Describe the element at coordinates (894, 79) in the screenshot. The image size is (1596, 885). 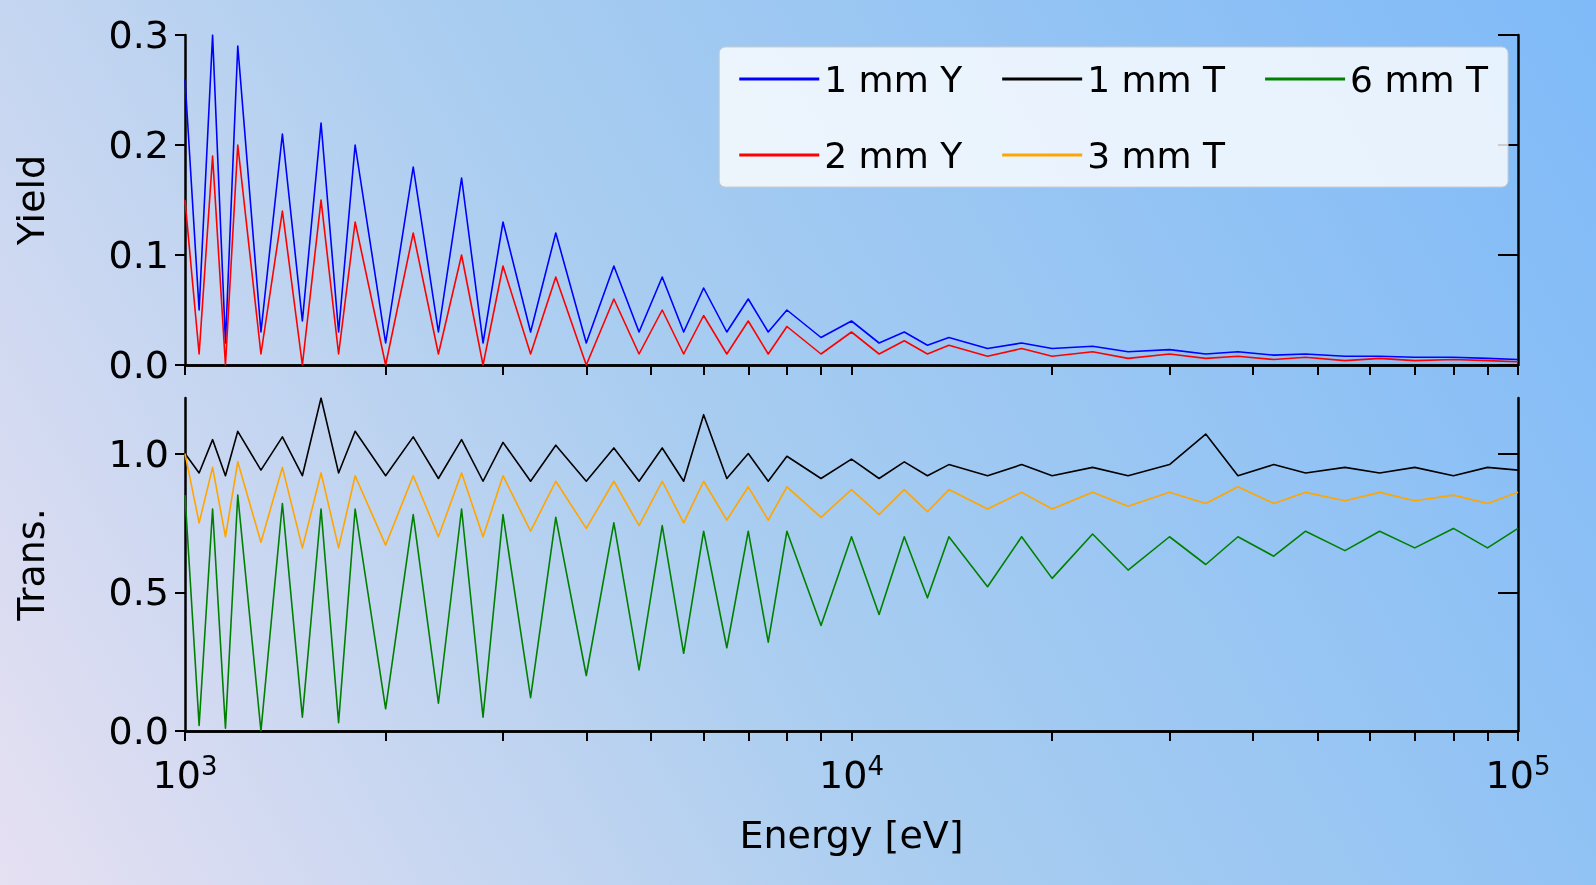
I see `legend-label: 1 mm Y` at that location.